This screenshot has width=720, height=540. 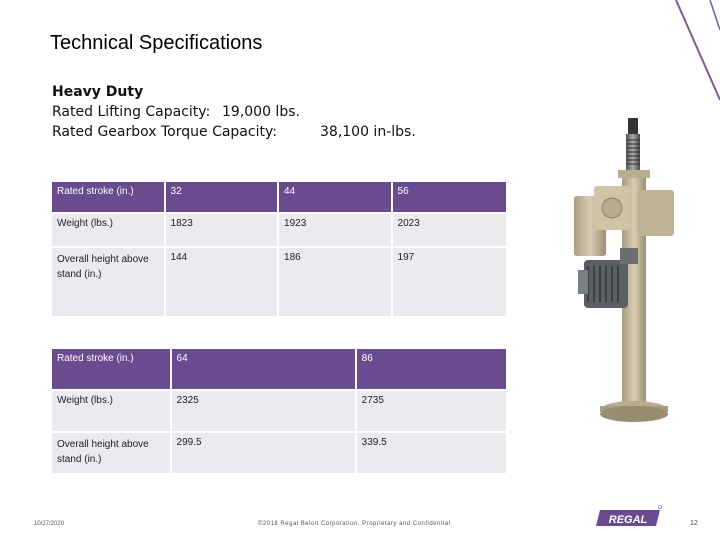 I want to click on torque-capacity-label: Rated Gearbox Torque Capacity:, so click(x=164, y=132).